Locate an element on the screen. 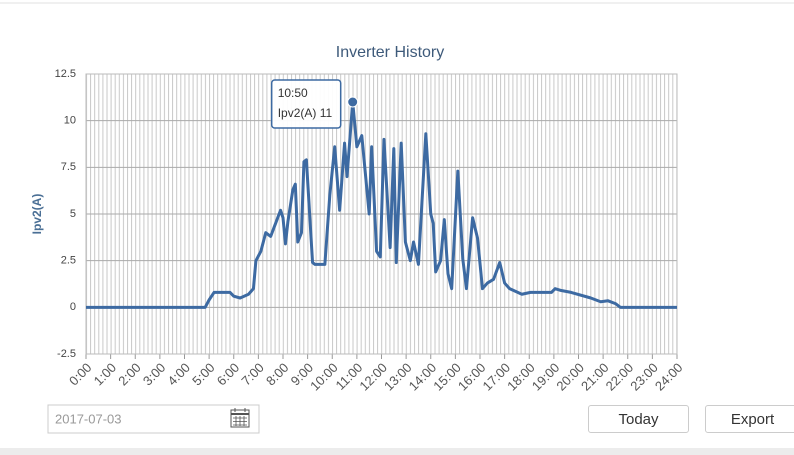  x-tick-label: 13:00 is located at coordinates (398, 377).